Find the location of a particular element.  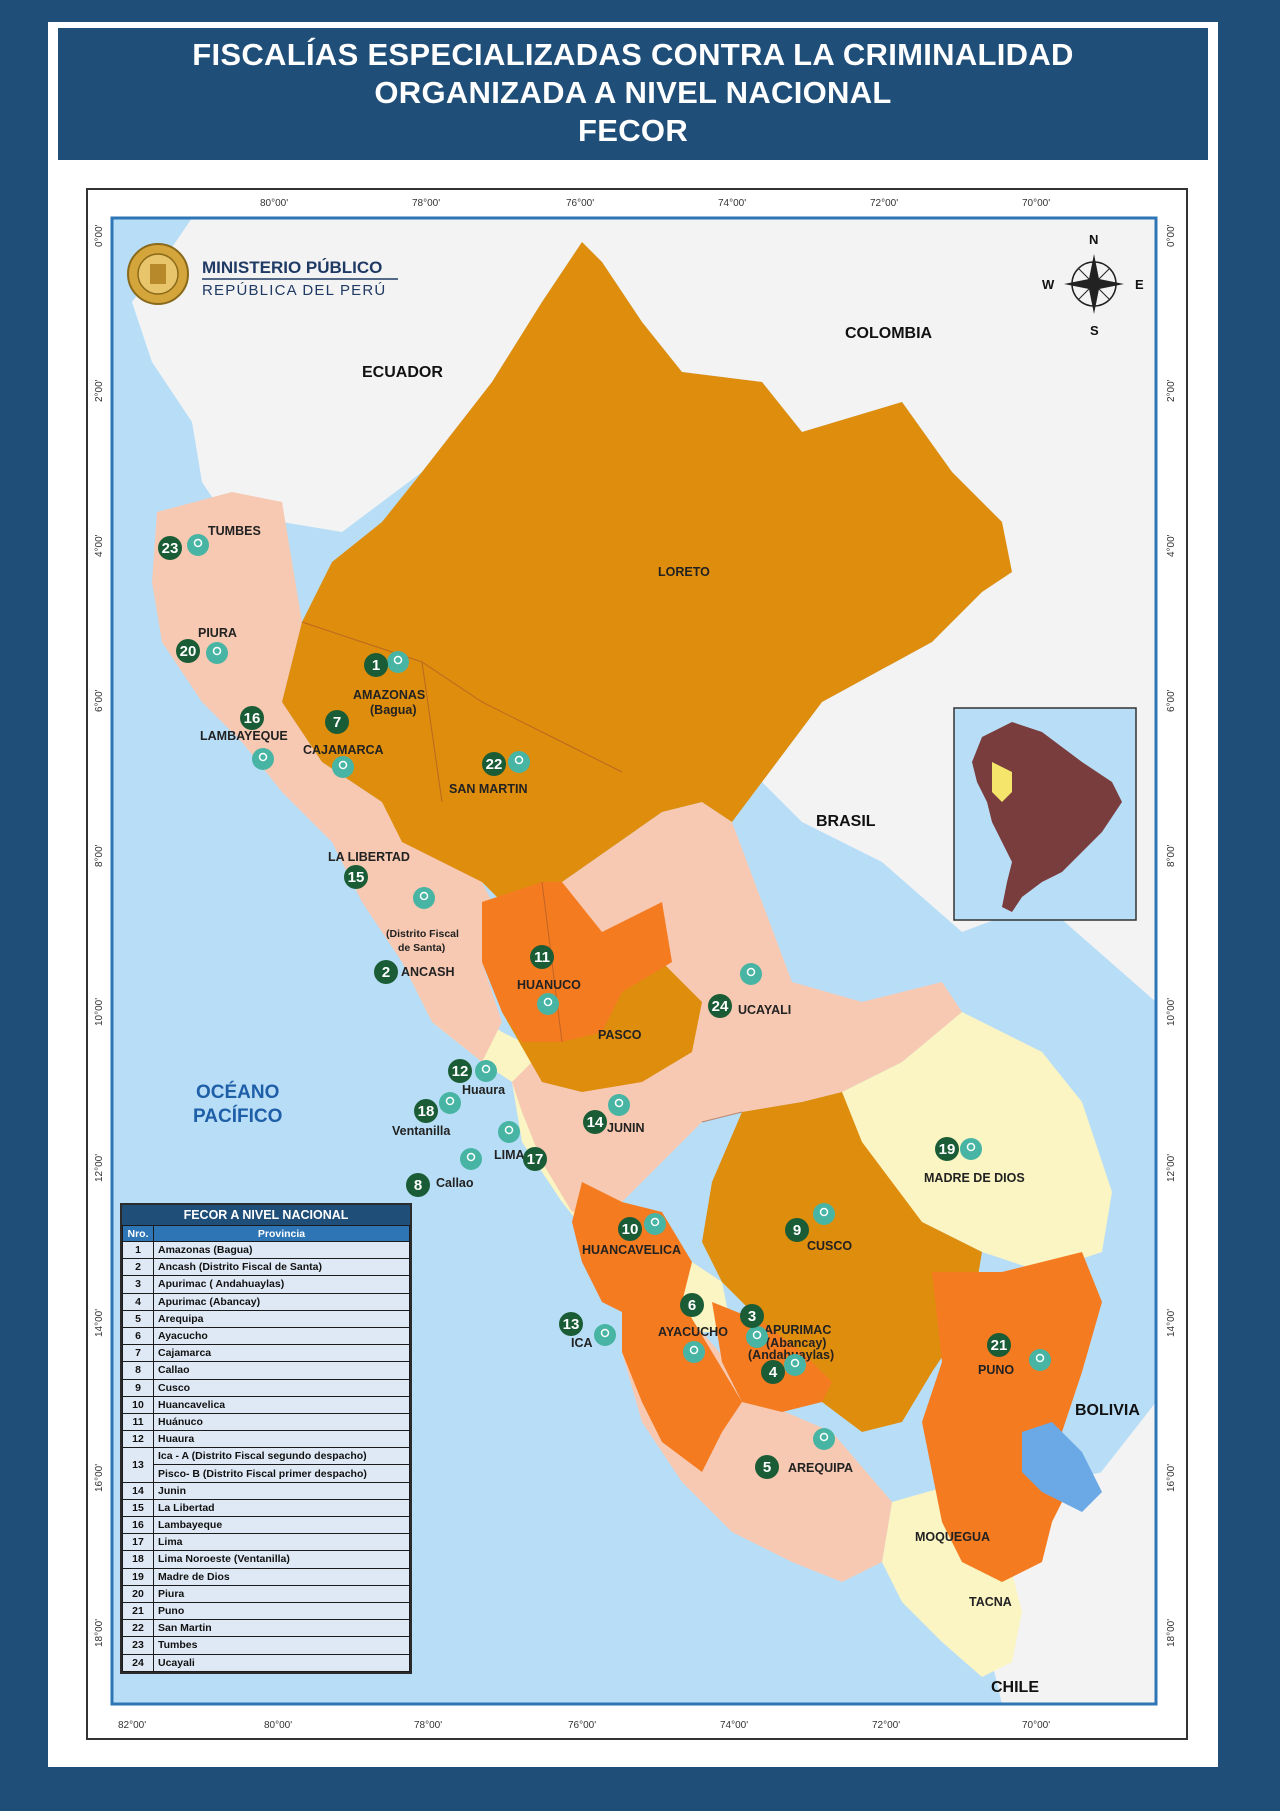

fecor-marker: 12 is located at coordinates (460, 1071).